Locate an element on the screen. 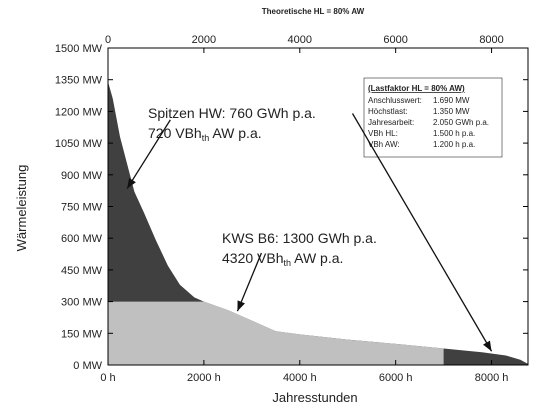 Image resolution: width=533 pixels, height=410 pixels. info-row-value: 2.050 GWh p.a. is located at coordinates (461, 122).